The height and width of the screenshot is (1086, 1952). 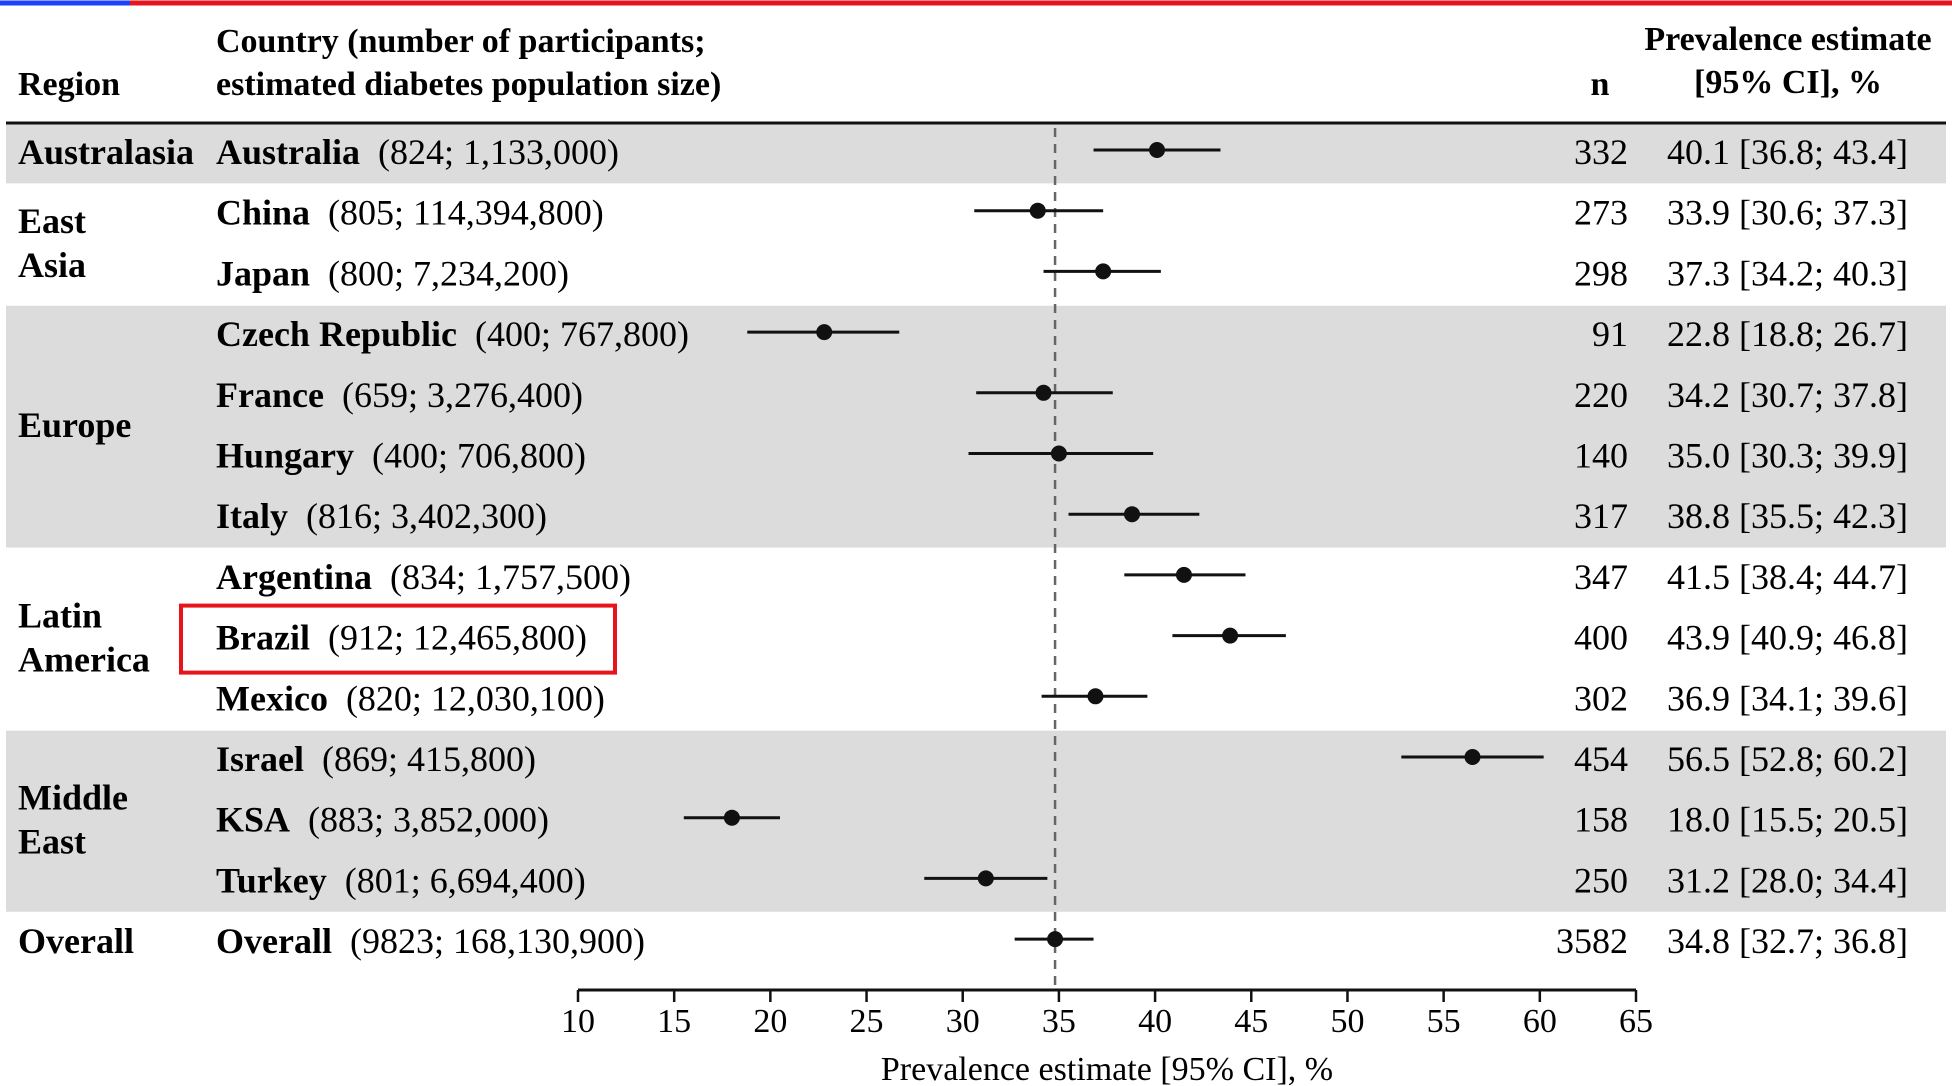 What do you see at coordinates (52, 265) in the screenshot?
I see `region-label: Asia` at bounding box center [52, 265].